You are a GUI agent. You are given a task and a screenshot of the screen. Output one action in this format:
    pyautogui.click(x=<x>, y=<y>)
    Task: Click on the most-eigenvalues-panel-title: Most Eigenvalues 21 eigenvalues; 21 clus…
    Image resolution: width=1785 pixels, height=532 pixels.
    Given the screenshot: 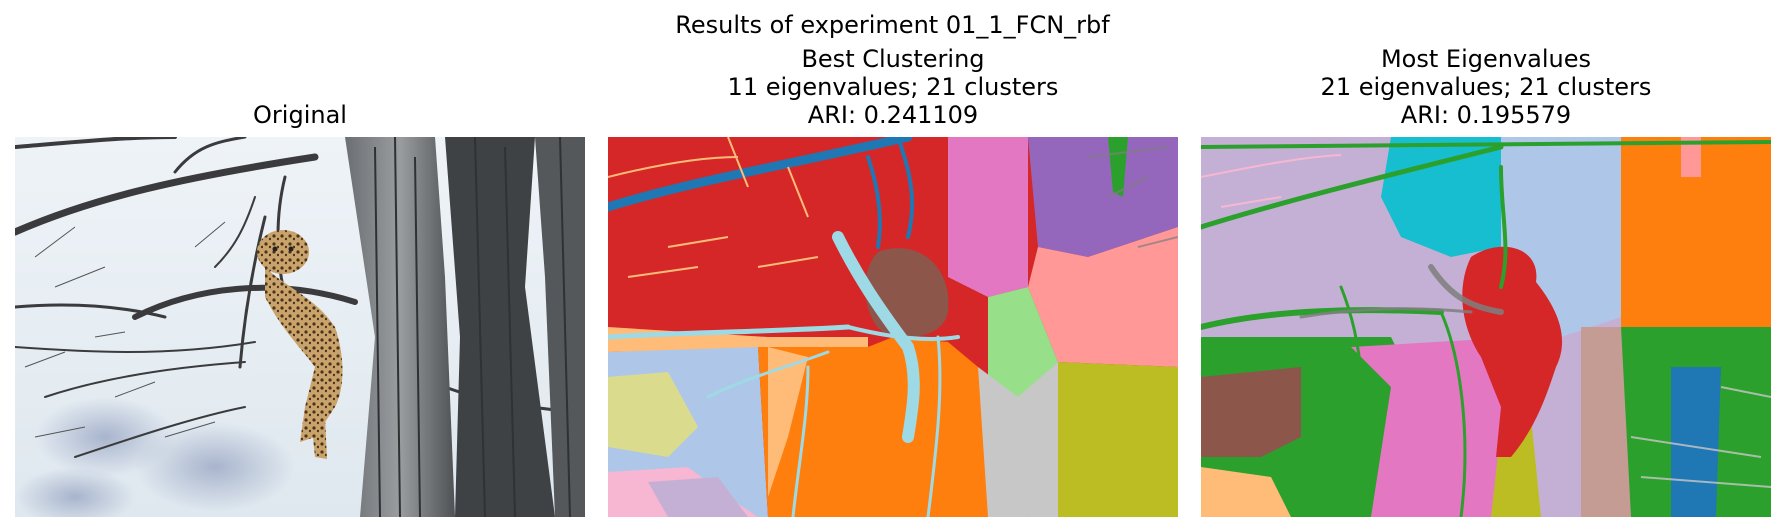 What is the action you would take?
    pyautogui.click(x=1486, y=87)
    